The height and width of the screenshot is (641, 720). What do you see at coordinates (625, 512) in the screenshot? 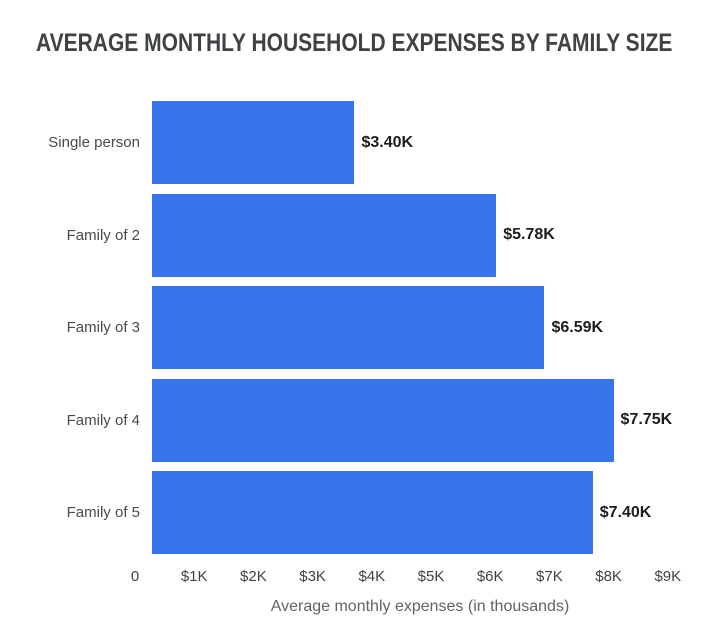
I see `value-label: $7.40K` at bounding box center [625, 512].